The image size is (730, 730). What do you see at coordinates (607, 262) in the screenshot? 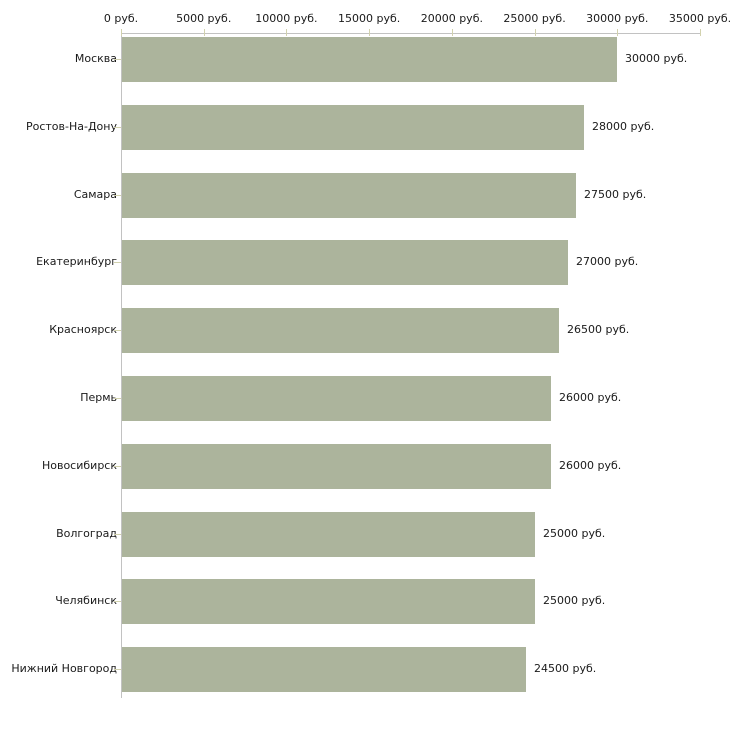
I see `value-label: 27000 руб.` at bounding box center [607, 262].